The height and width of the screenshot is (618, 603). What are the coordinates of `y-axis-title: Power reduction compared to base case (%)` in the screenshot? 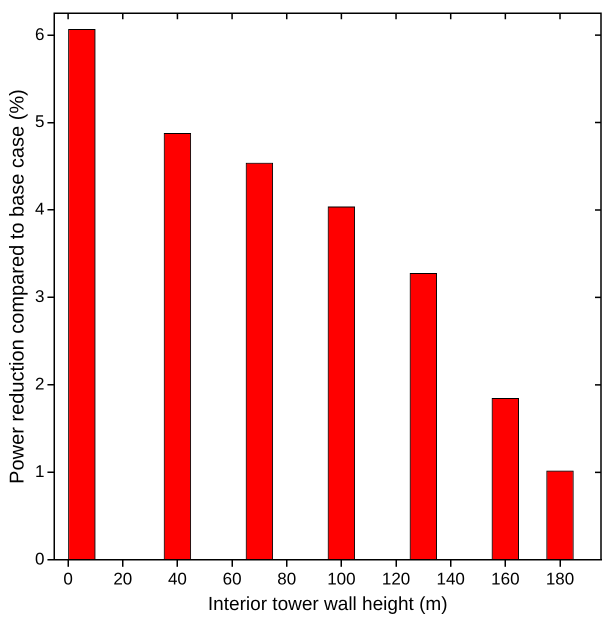 It's located at (17, 286).